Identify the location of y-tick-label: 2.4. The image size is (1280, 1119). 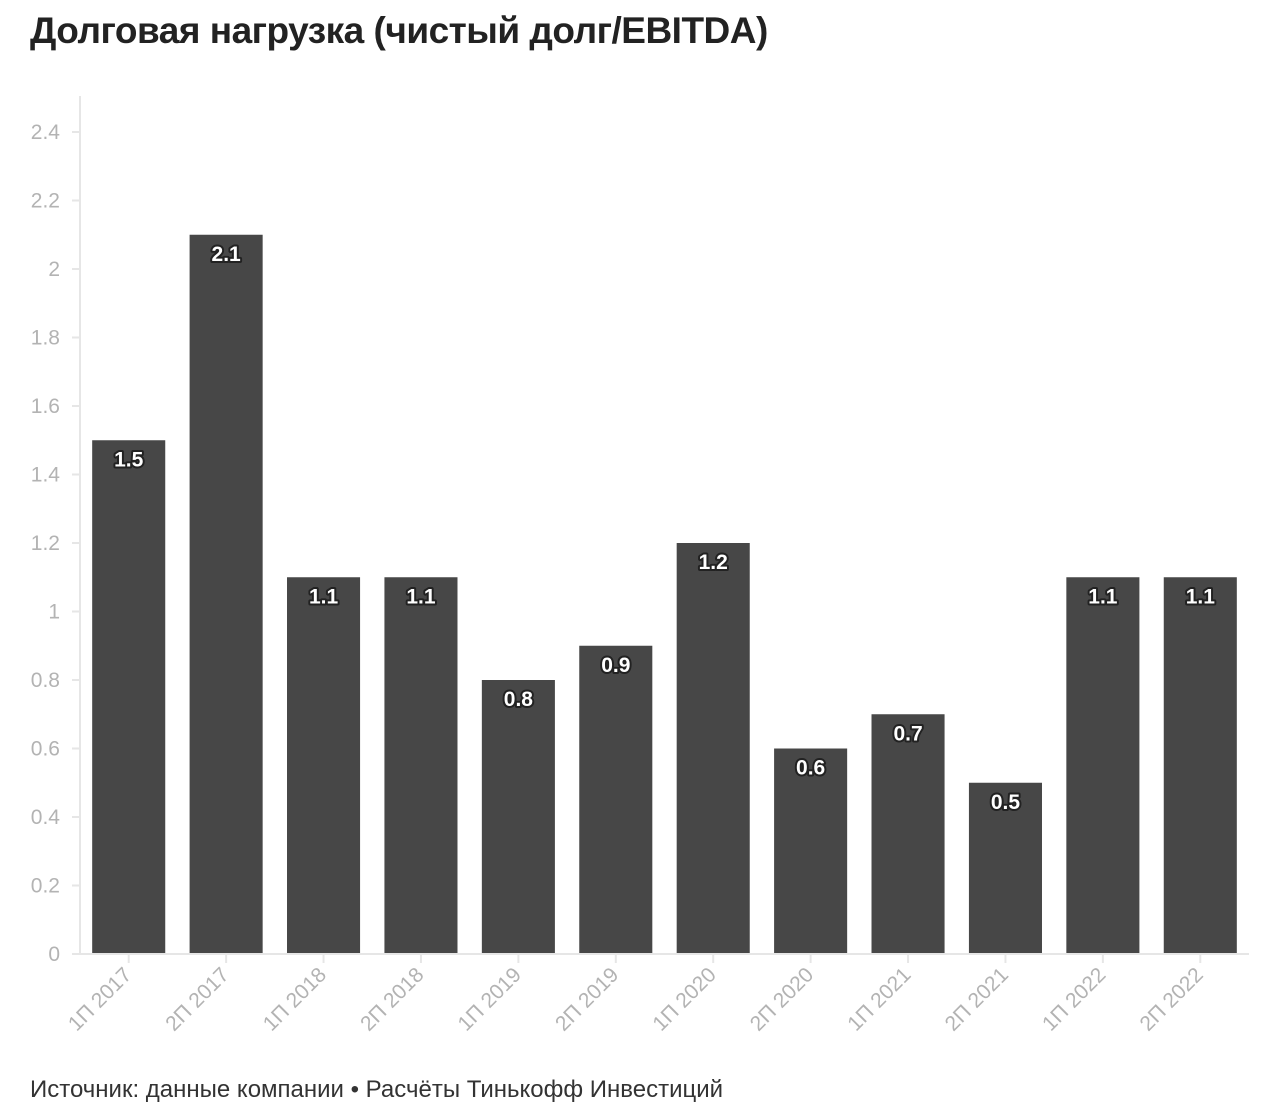
(46, 132).